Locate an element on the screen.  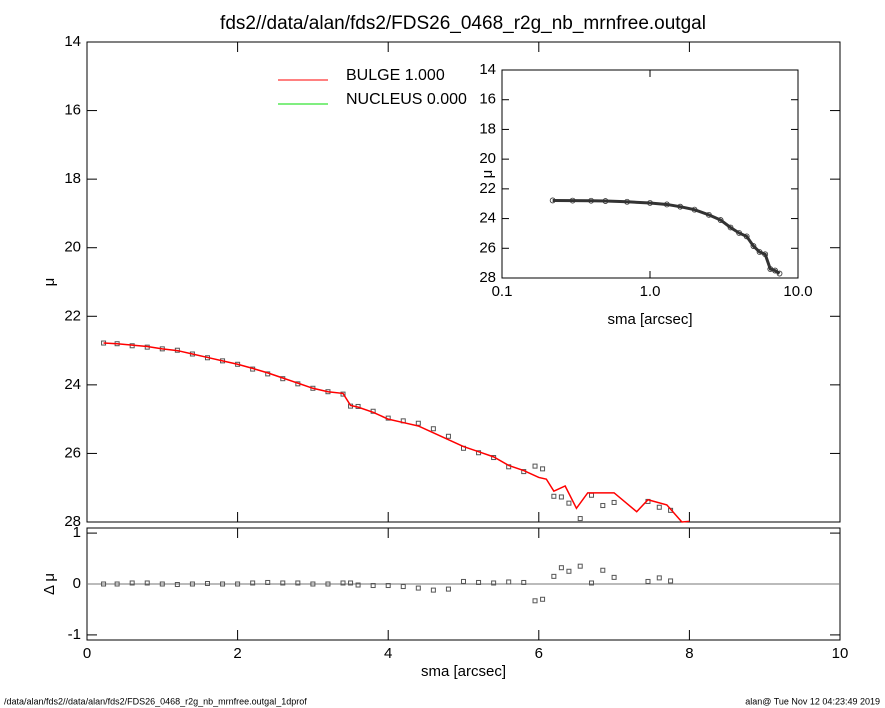
profile-line is located at coordinates (666, 236).